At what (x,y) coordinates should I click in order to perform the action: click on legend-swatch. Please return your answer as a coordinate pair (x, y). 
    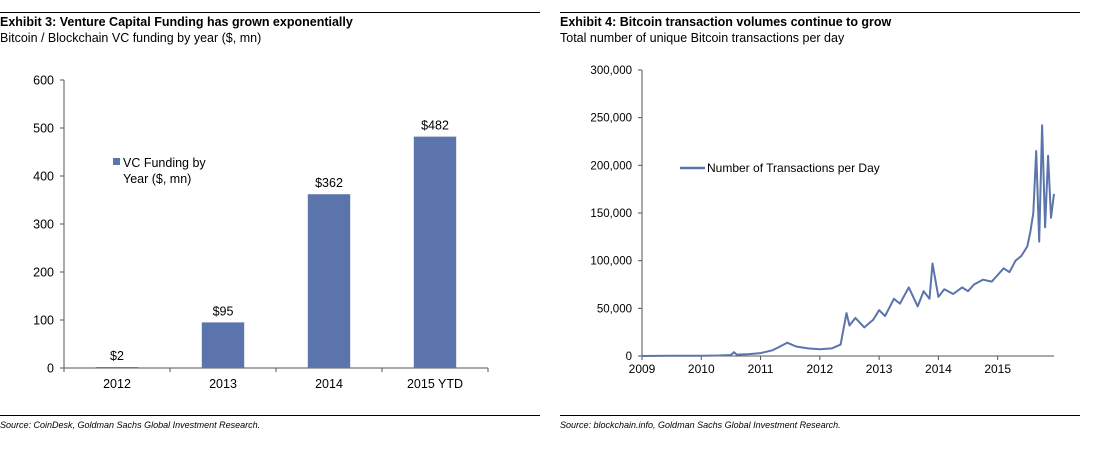
    Looking at the image, I should click on (116, 161).